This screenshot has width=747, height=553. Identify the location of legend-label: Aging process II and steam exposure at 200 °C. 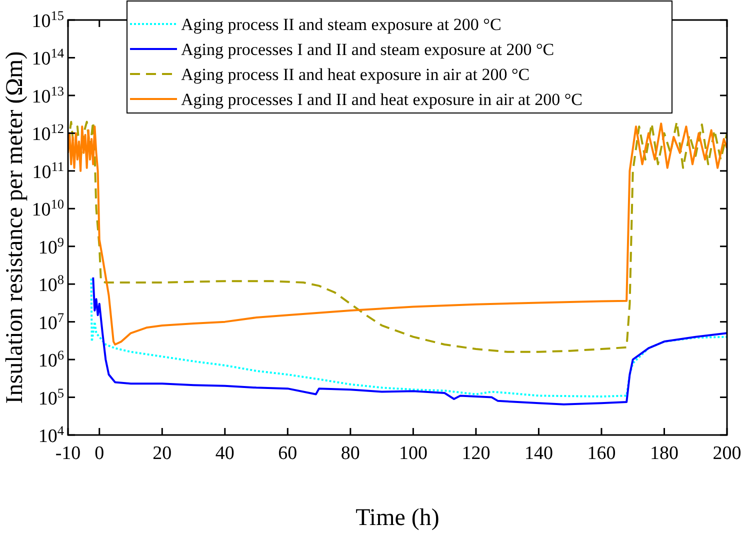
(341, 24).